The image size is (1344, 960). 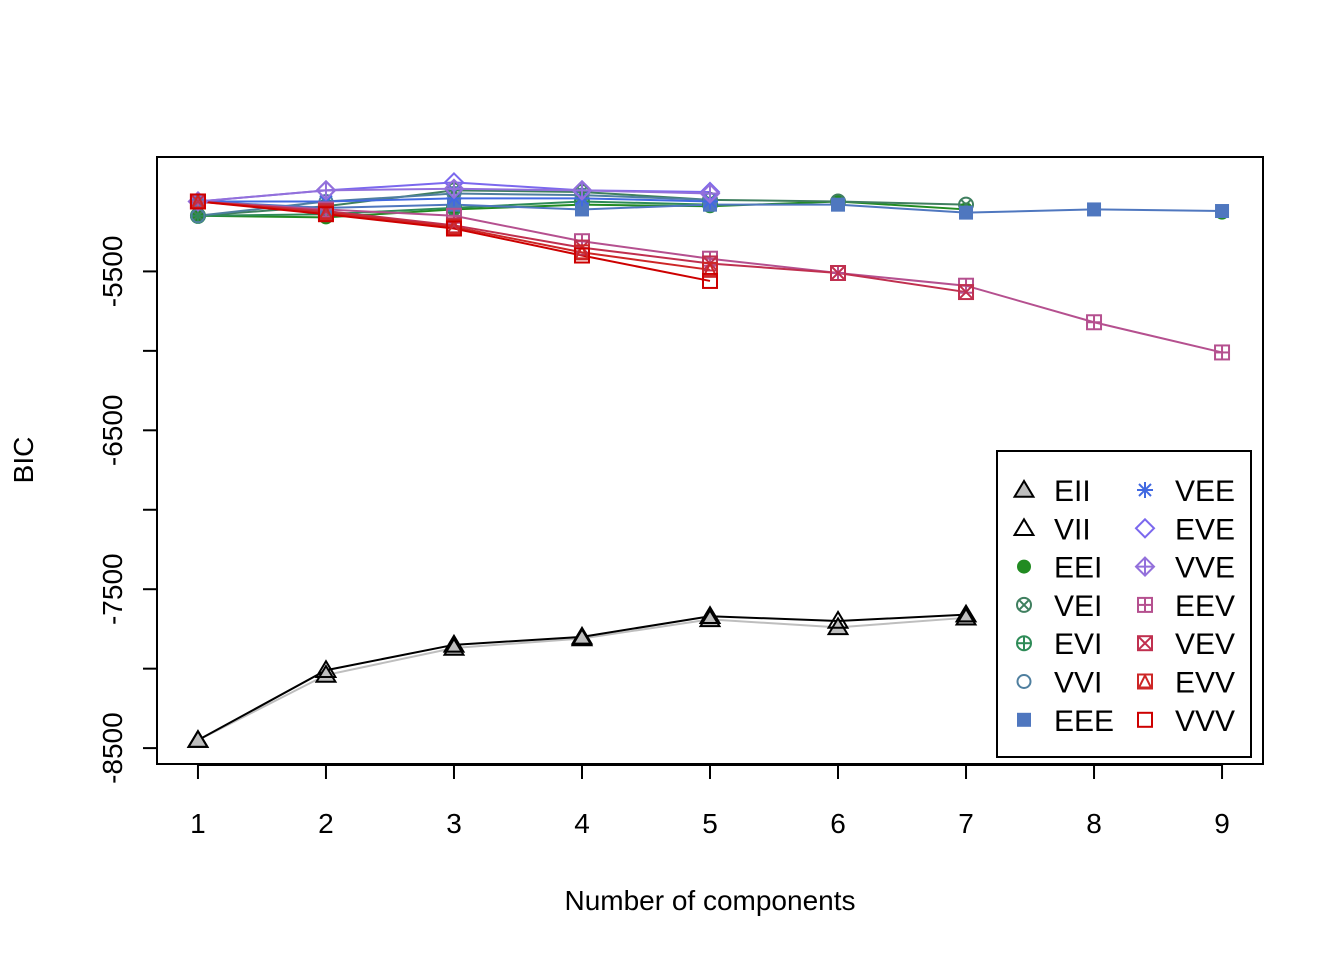 I want to click on x-tick-label: 3, so click(x=454, y=823).